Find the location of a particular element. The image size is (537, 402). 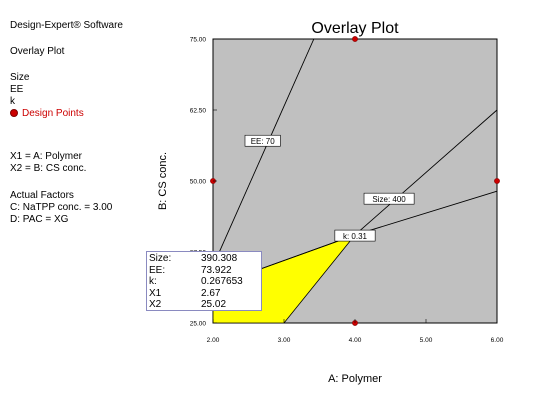

response-size: Size is located at coordinates (20, 77).